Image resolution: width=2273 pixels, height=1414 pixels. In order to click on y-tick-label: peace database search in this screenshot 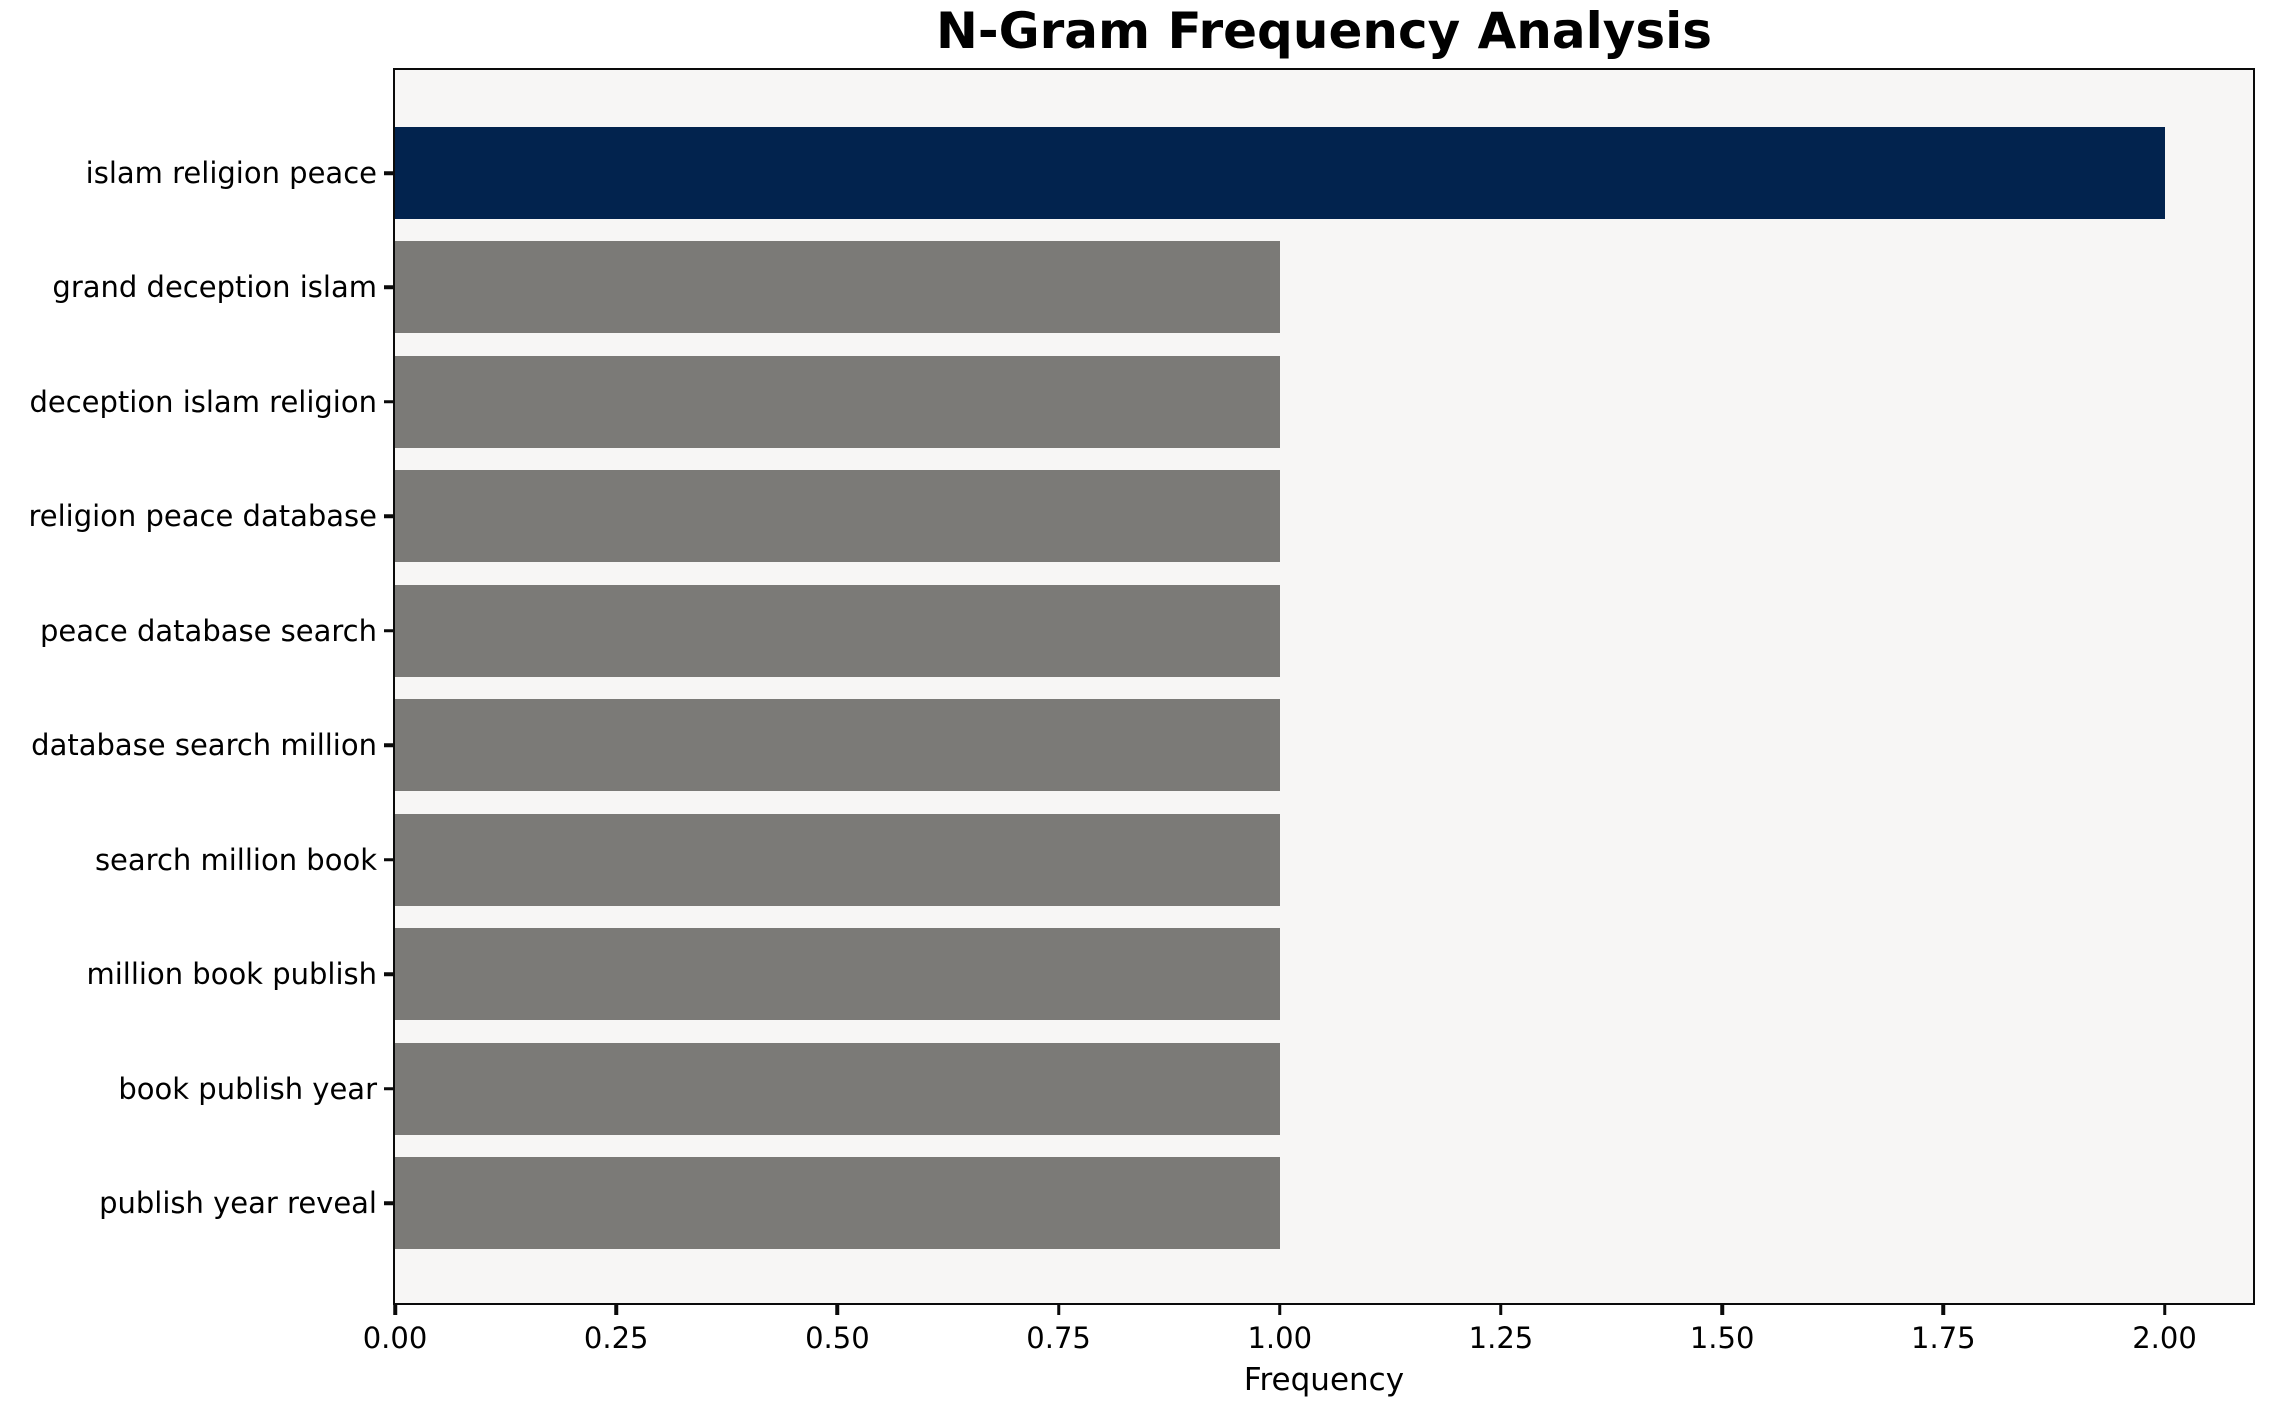, I will do `click(208, 630)`.